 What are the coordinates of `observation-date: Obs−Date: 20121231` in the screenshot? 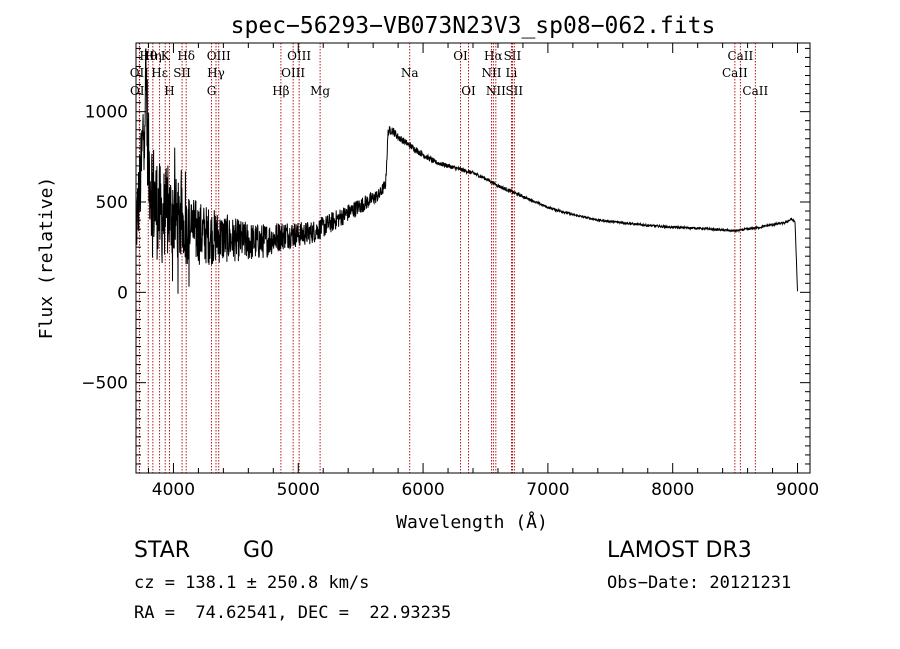 It's located at (699, 583).